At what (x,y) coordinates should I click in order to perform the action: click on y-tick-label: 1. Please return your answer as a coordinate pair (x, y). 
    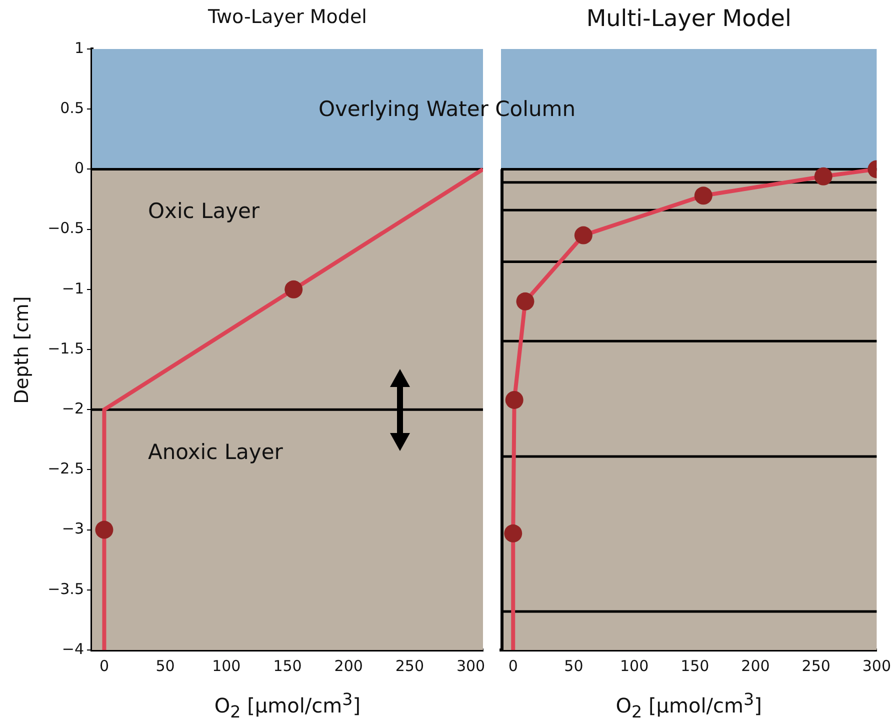
    Looking at the image, I should click on (79, 47).